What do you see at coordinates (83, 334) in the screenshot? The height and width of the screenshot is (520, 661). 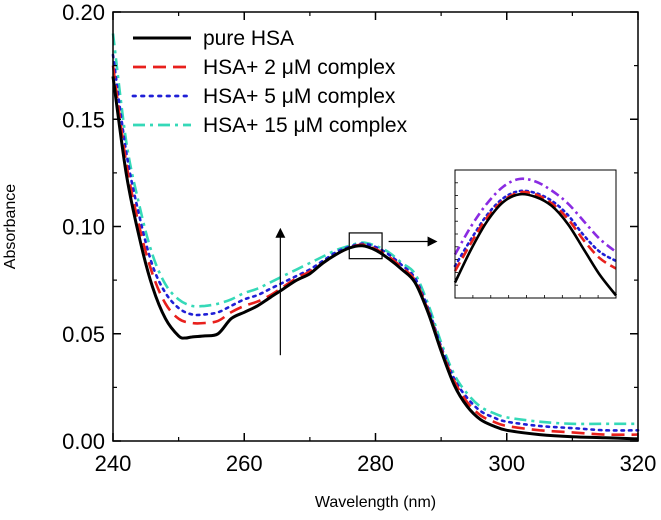 I see `y-tick-label: 0.05` at bounding box center [83, 334].